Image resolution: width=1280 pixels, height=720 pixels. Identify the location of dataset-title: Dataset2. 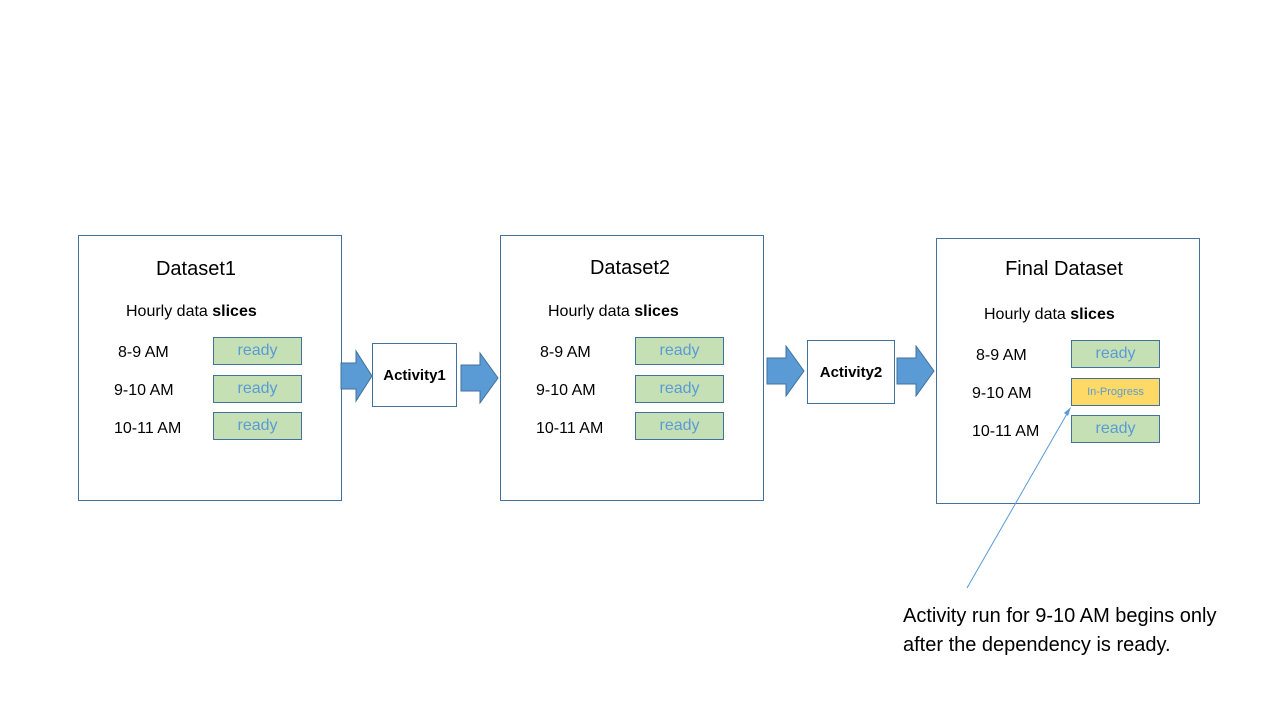
(630, 268).